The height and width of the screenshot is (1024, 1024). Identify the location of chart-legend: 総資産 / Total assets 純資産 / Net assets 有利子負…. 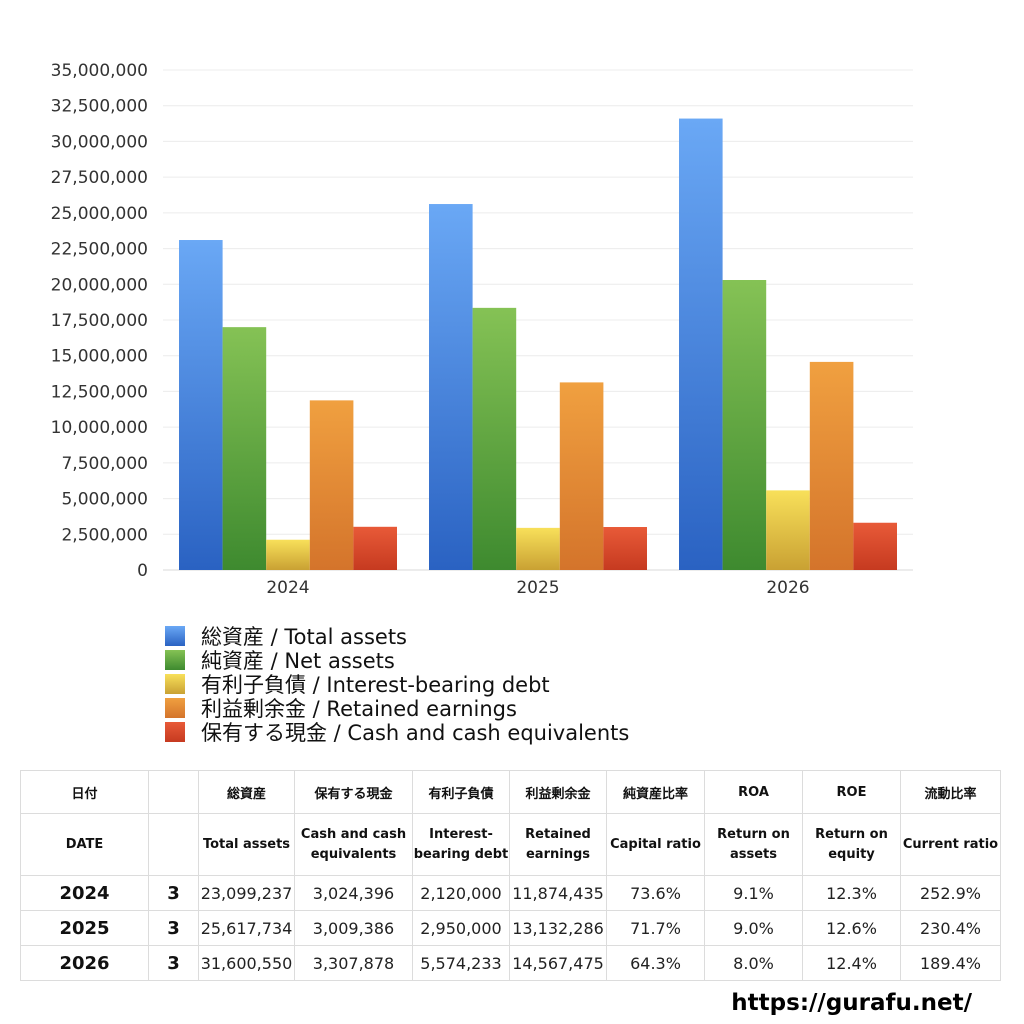
(397, 684).